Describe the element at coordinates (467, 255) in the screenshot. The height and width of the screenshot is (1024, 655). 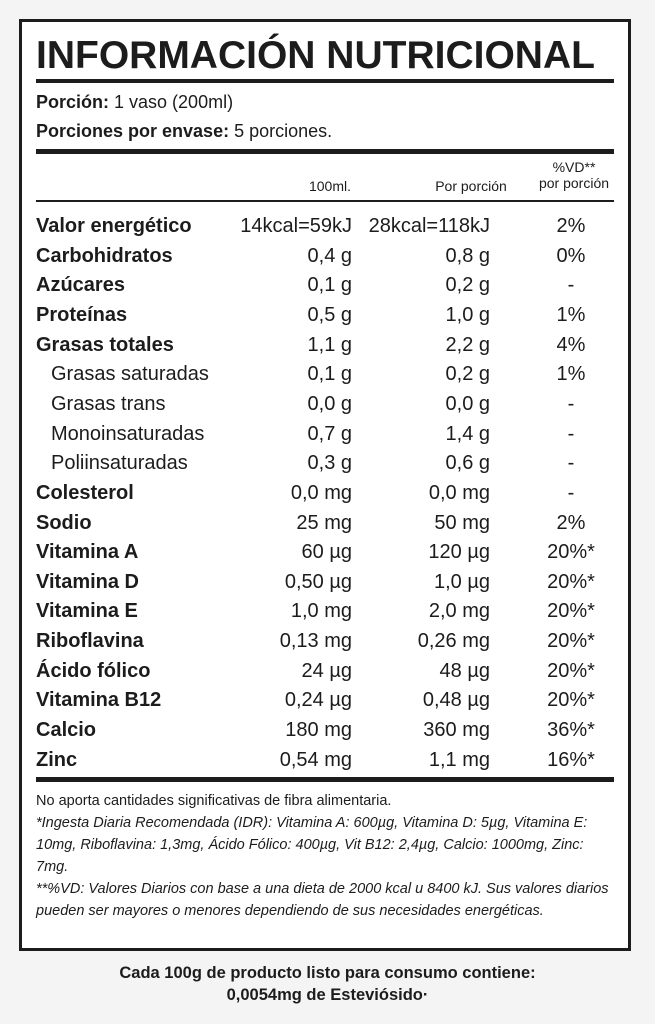
I see `value-per-serving: 0,8 g` at that location.